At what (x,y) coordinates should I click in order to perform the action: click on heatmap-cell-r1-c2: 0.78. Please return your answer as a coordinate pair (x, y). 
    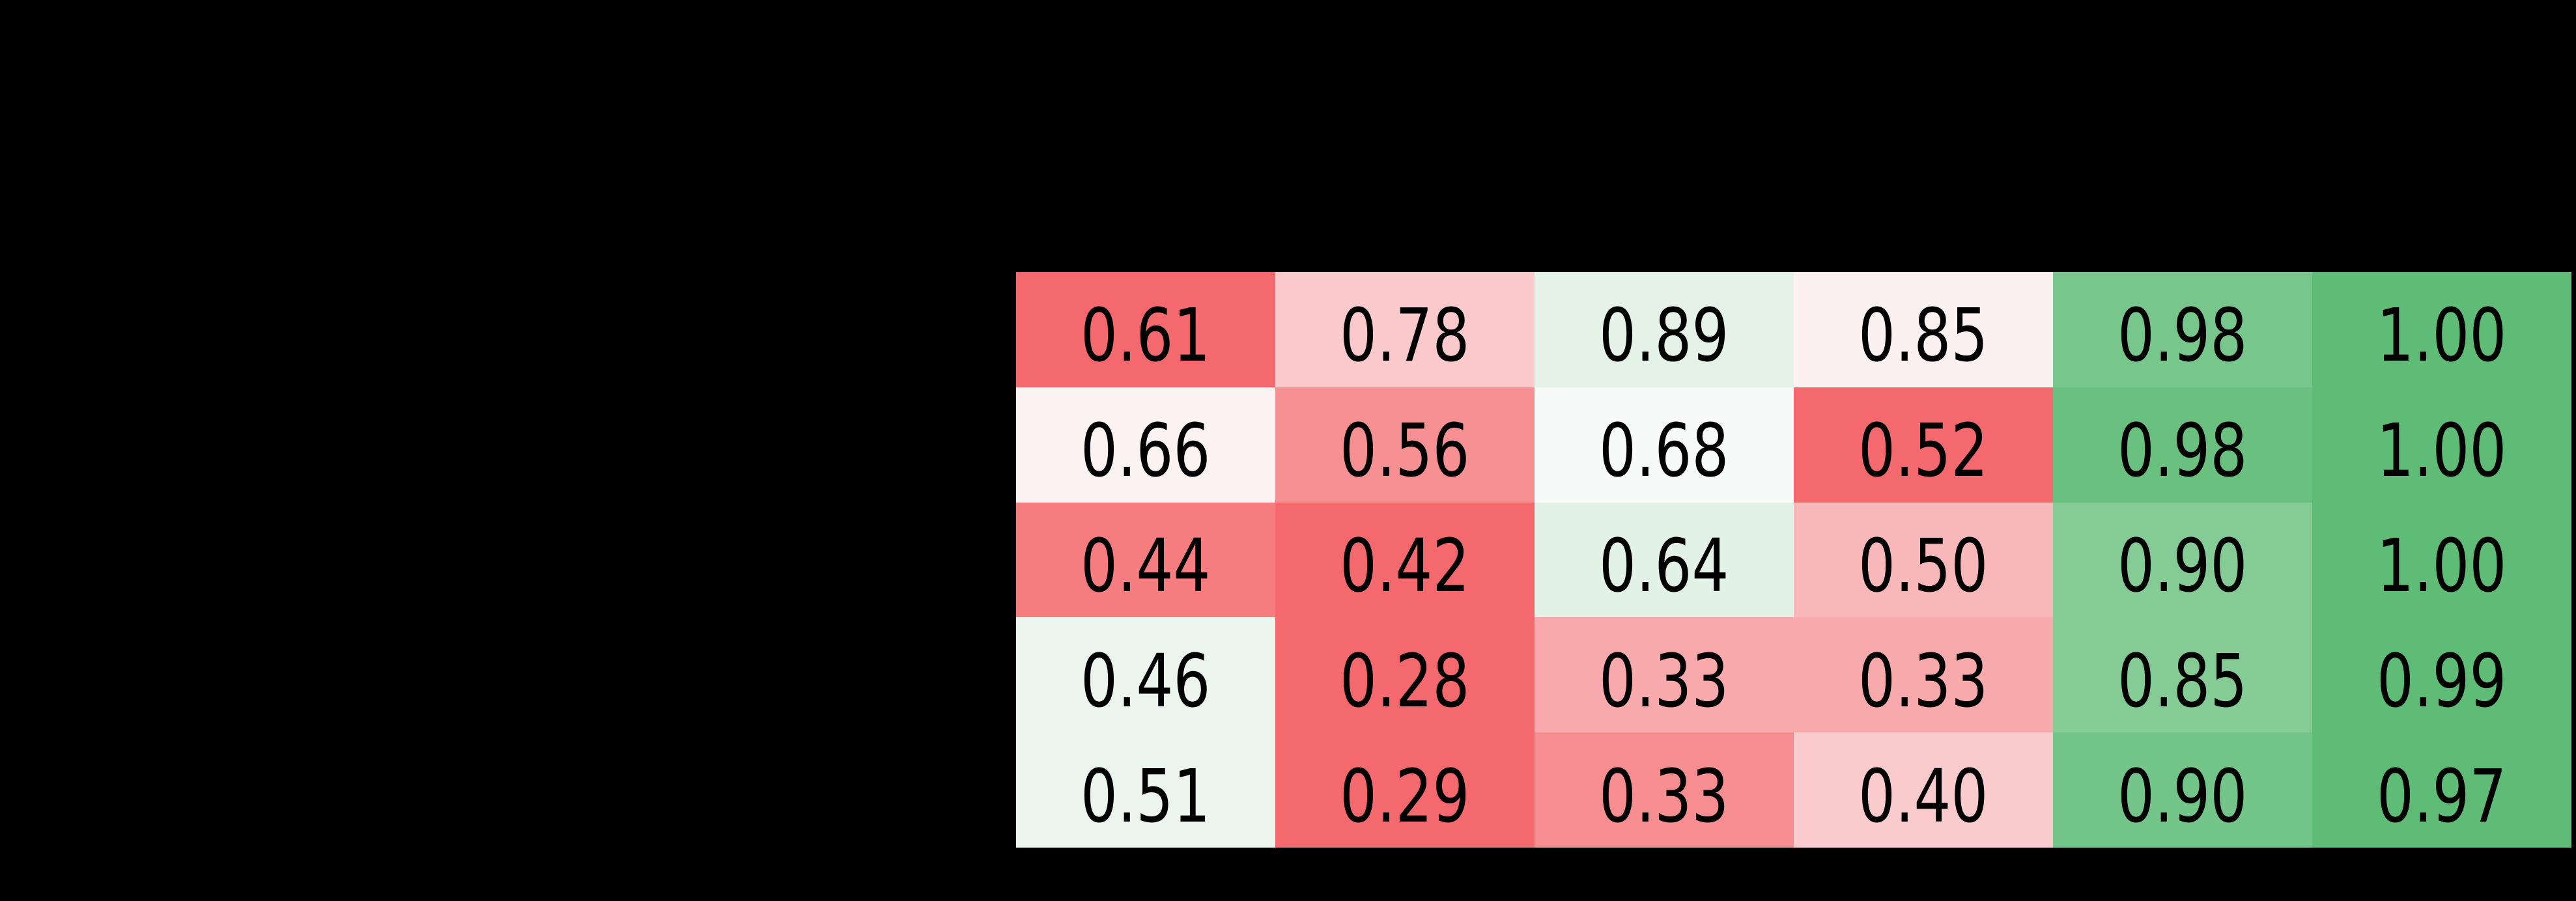
    Looking at the image, I should click on (1405, 329).